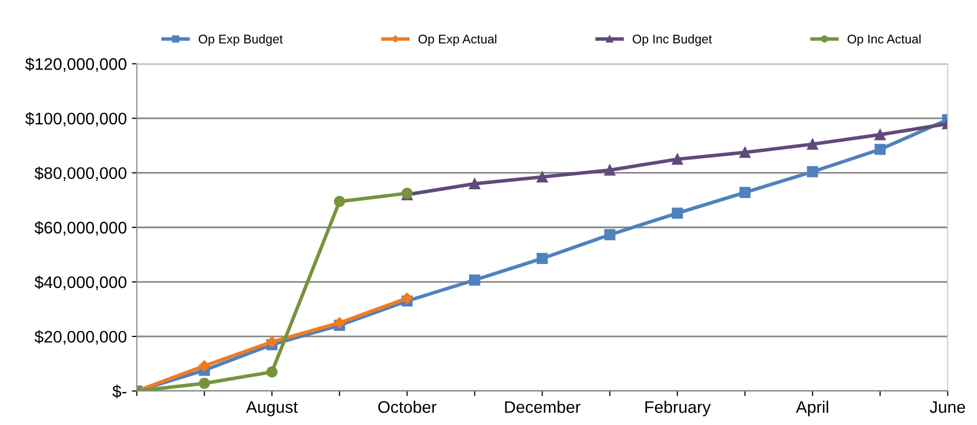 This screenshot has width=977, height=425. I want to click on y-tick-label: $80,000,000, so click(80, 174).